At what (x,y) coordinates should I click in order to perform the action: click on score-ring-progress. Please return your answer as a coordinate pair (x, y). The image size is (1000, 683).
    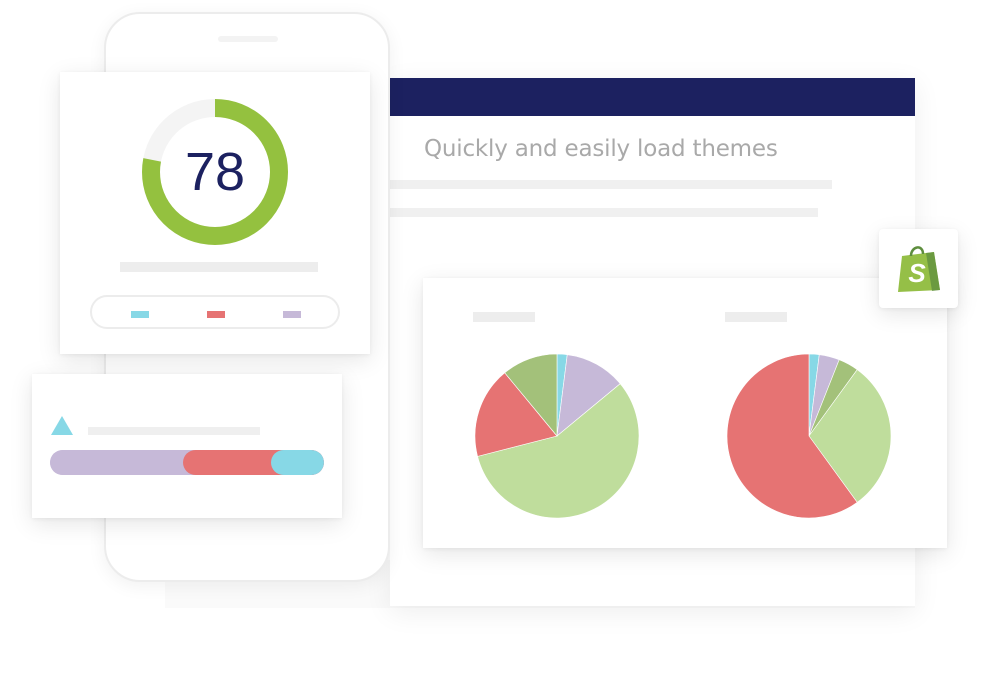
    Looking at the image, I should click on (215, 172).